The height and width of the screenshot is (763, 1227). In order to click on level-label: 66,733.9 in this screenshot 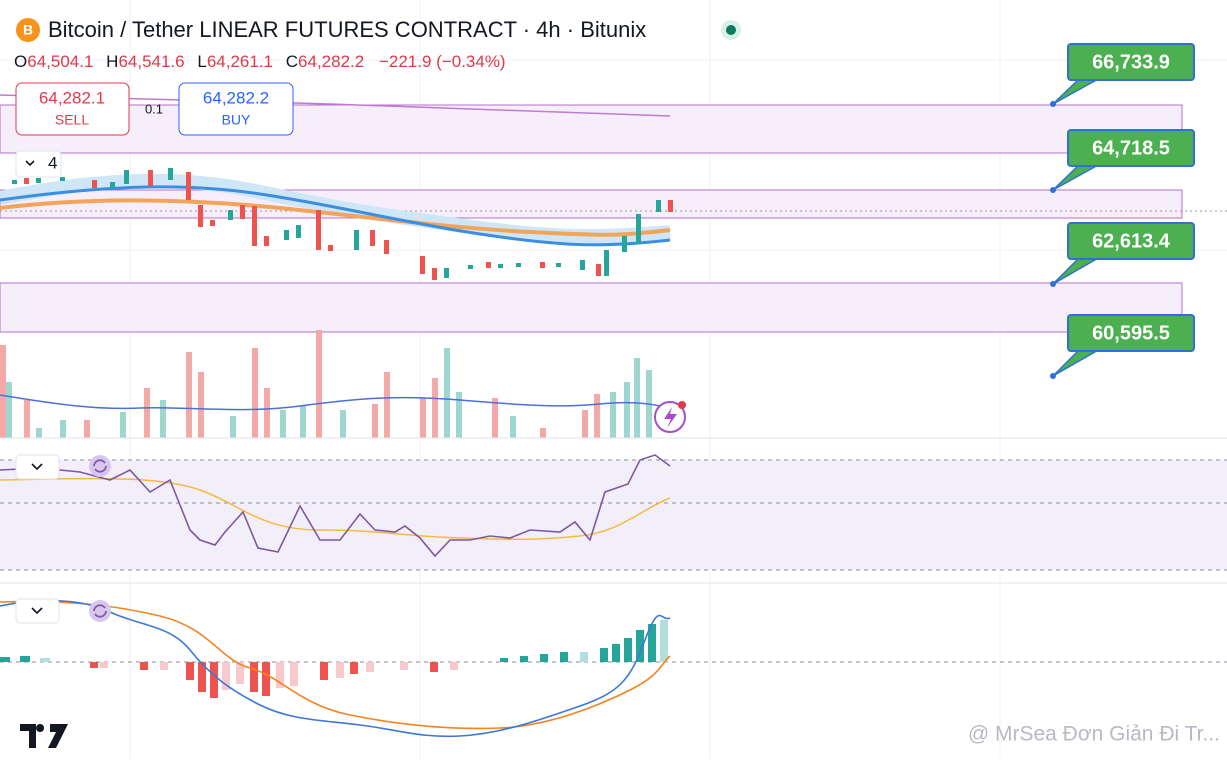, I will do `click(1131, 62)`.